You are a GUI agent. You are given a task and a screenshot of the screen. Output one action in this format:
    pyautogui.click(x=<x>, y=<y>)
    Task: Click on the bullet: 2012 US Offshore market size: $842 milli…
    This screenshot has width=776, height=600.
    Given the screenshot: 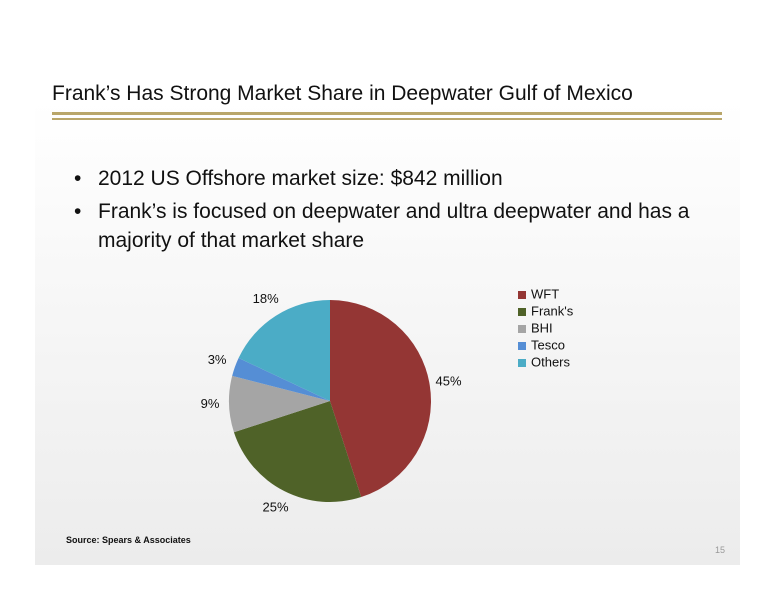 What is the action you would take?
    pyautogui.click(x=392, y=178)
    